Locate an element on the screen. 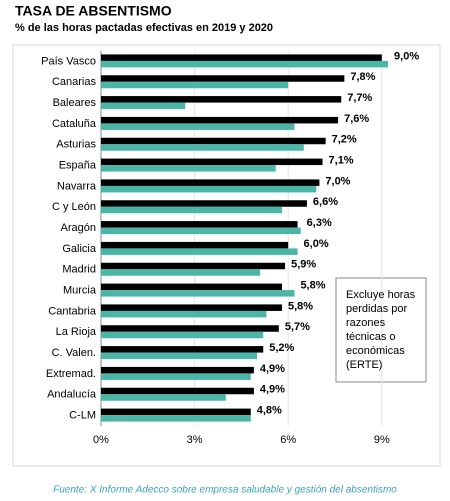 The height and width of the screenshot is (501, 450). y-tick-label: Cataluña is located at coordinates (74, 124).